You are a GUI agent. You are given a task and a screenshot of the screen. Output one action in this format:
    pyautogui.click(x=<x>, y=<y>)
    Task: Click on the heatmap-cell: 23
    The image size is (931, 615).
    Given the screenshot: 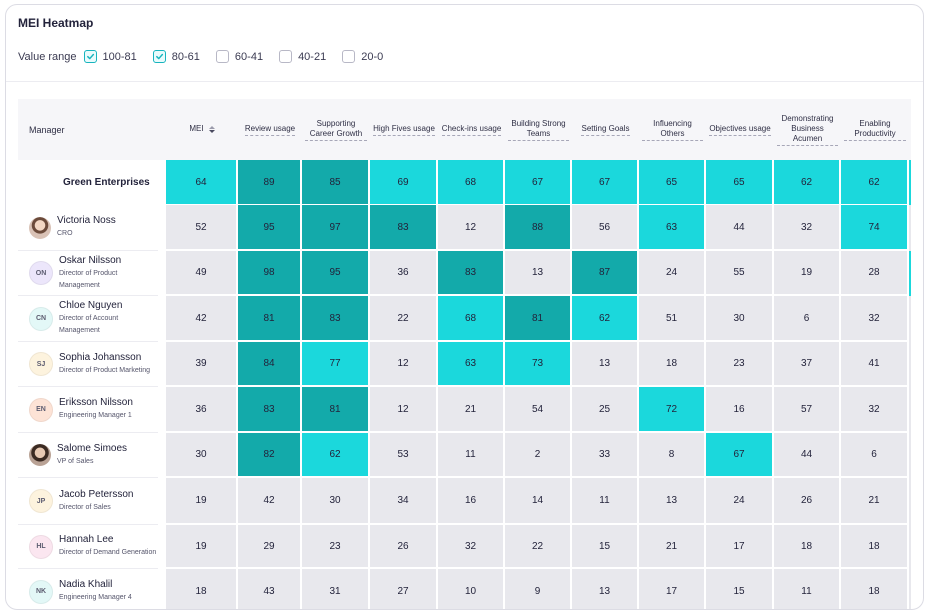 What is the action you would take?
    pyautogui.click(x=740, y=364)
    